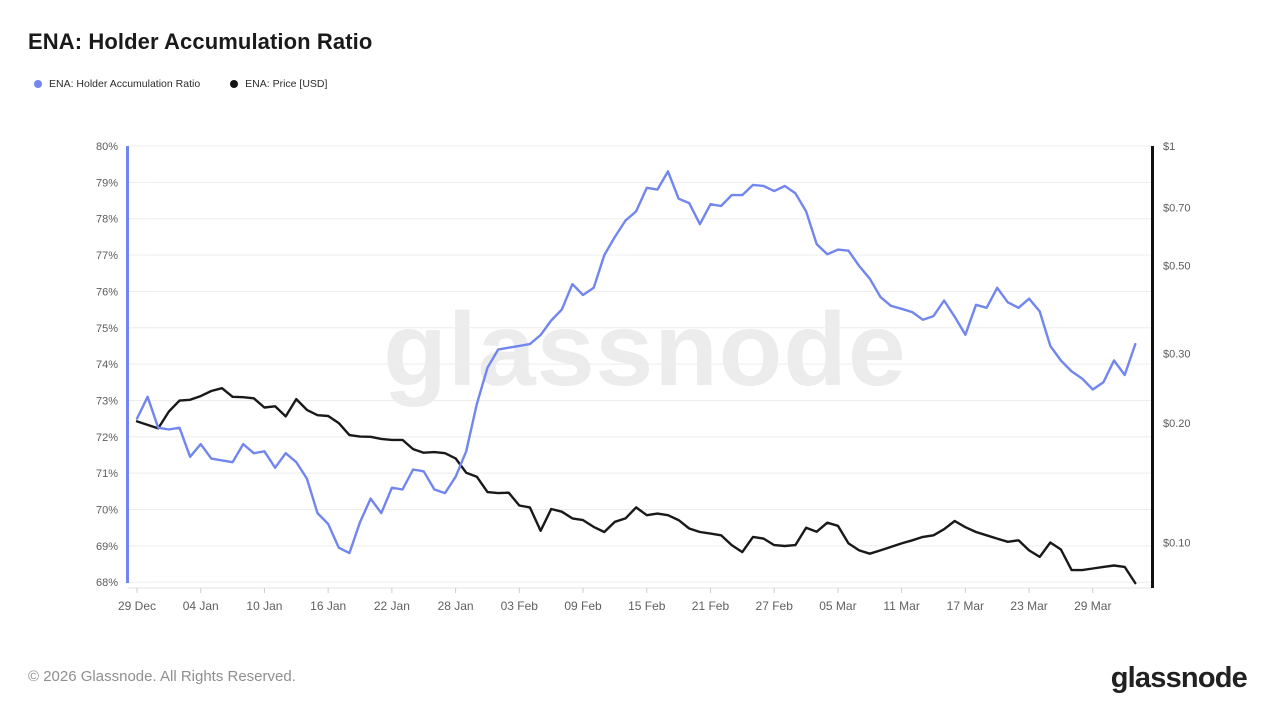 This screenshot has height=720, width=1280. Describe the element at coordinates (1092, 606) in the screenshot. I see `x-axis-tick-label: 29 Mar` at that location.